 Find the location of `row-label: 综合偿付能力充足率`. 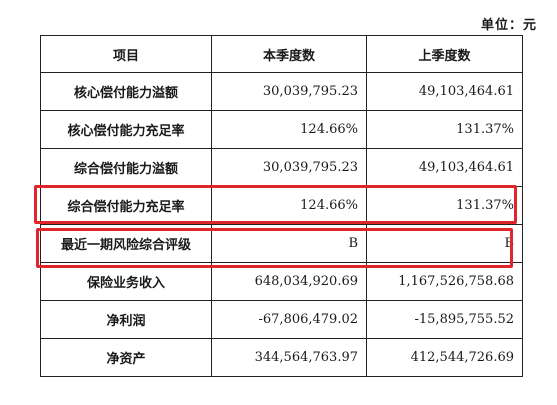

row-label: 综合偿付能力充足率 is located at coordinates (126, 205).